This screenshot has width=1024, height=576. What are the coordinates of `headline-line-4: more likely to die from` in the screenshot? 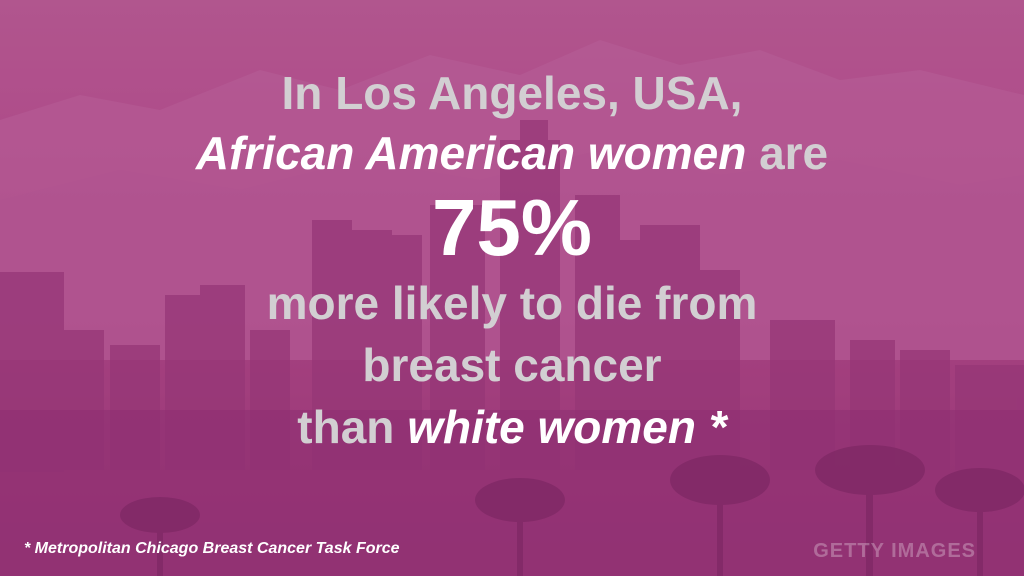 It's located at (512, 303).